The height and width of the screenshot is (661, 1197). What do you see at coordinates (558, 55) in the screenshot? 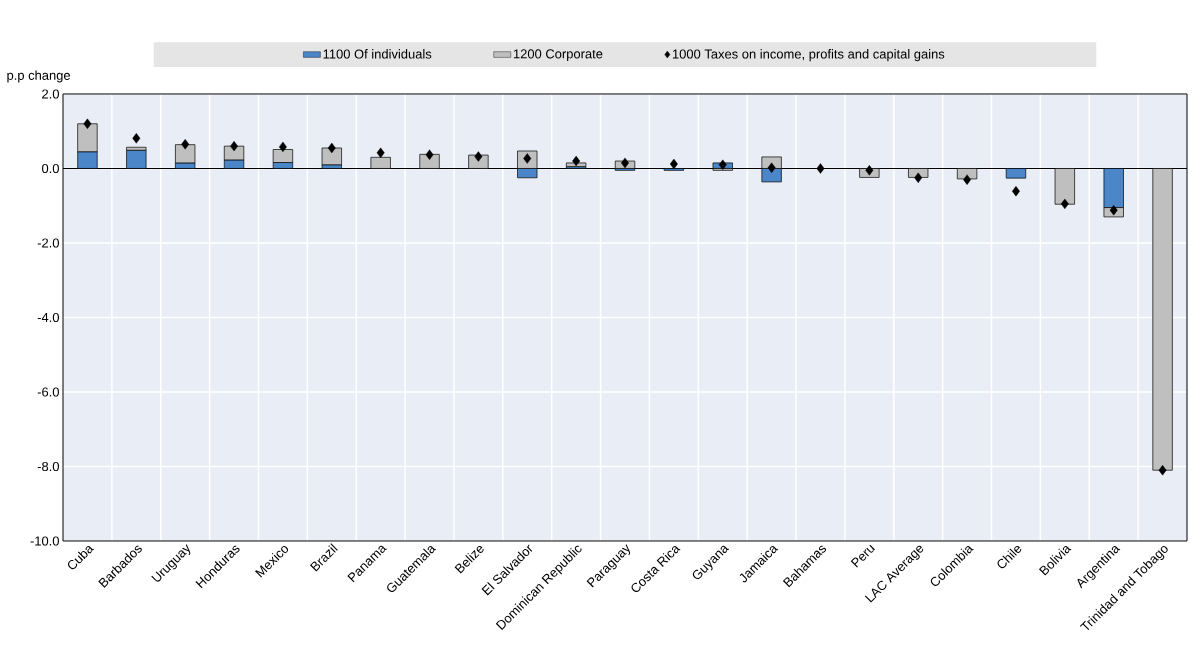
I see `legend-label: 1200 Corporate` at bounding box center [558, 55].